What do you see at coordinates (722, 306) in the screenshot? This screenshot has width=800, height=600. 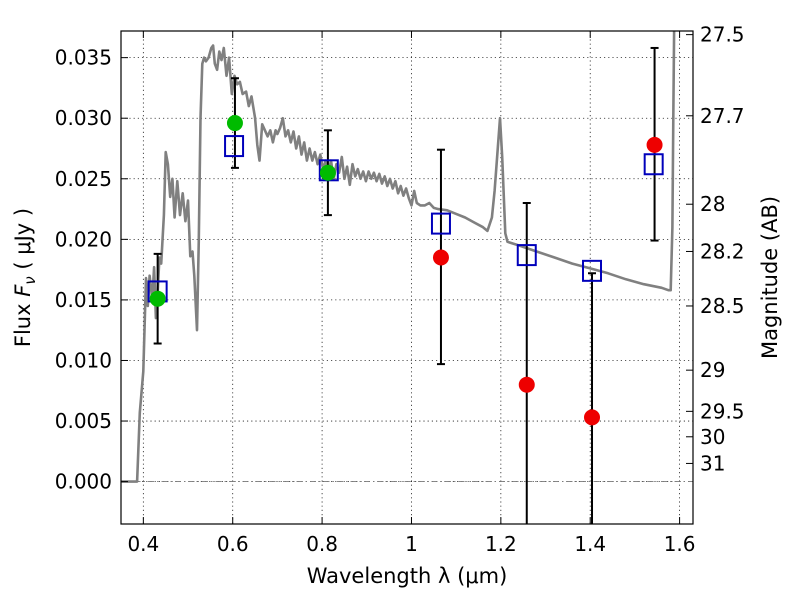 I see `y2-tick-label: 28.5` at bounding box center [722, 306].